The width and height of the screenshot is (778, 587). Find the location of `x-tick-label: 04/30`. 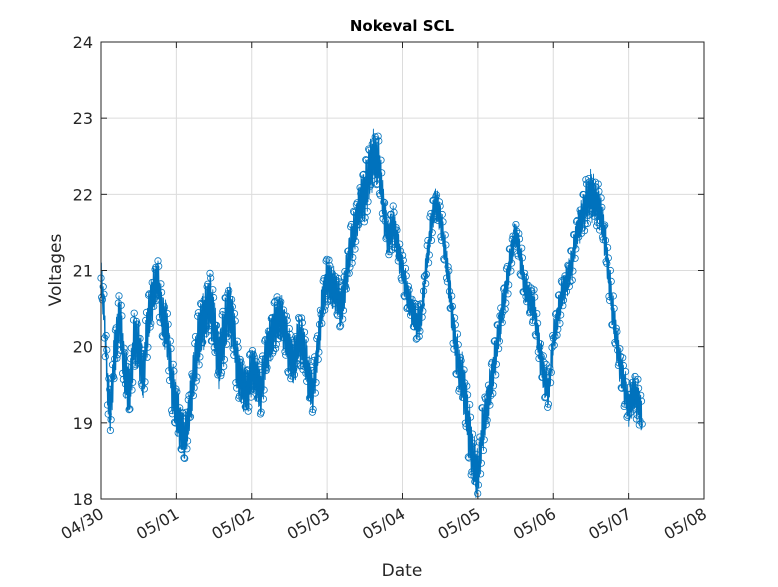

x-tick-label: 04/30 is located at coordinates (82, 524).